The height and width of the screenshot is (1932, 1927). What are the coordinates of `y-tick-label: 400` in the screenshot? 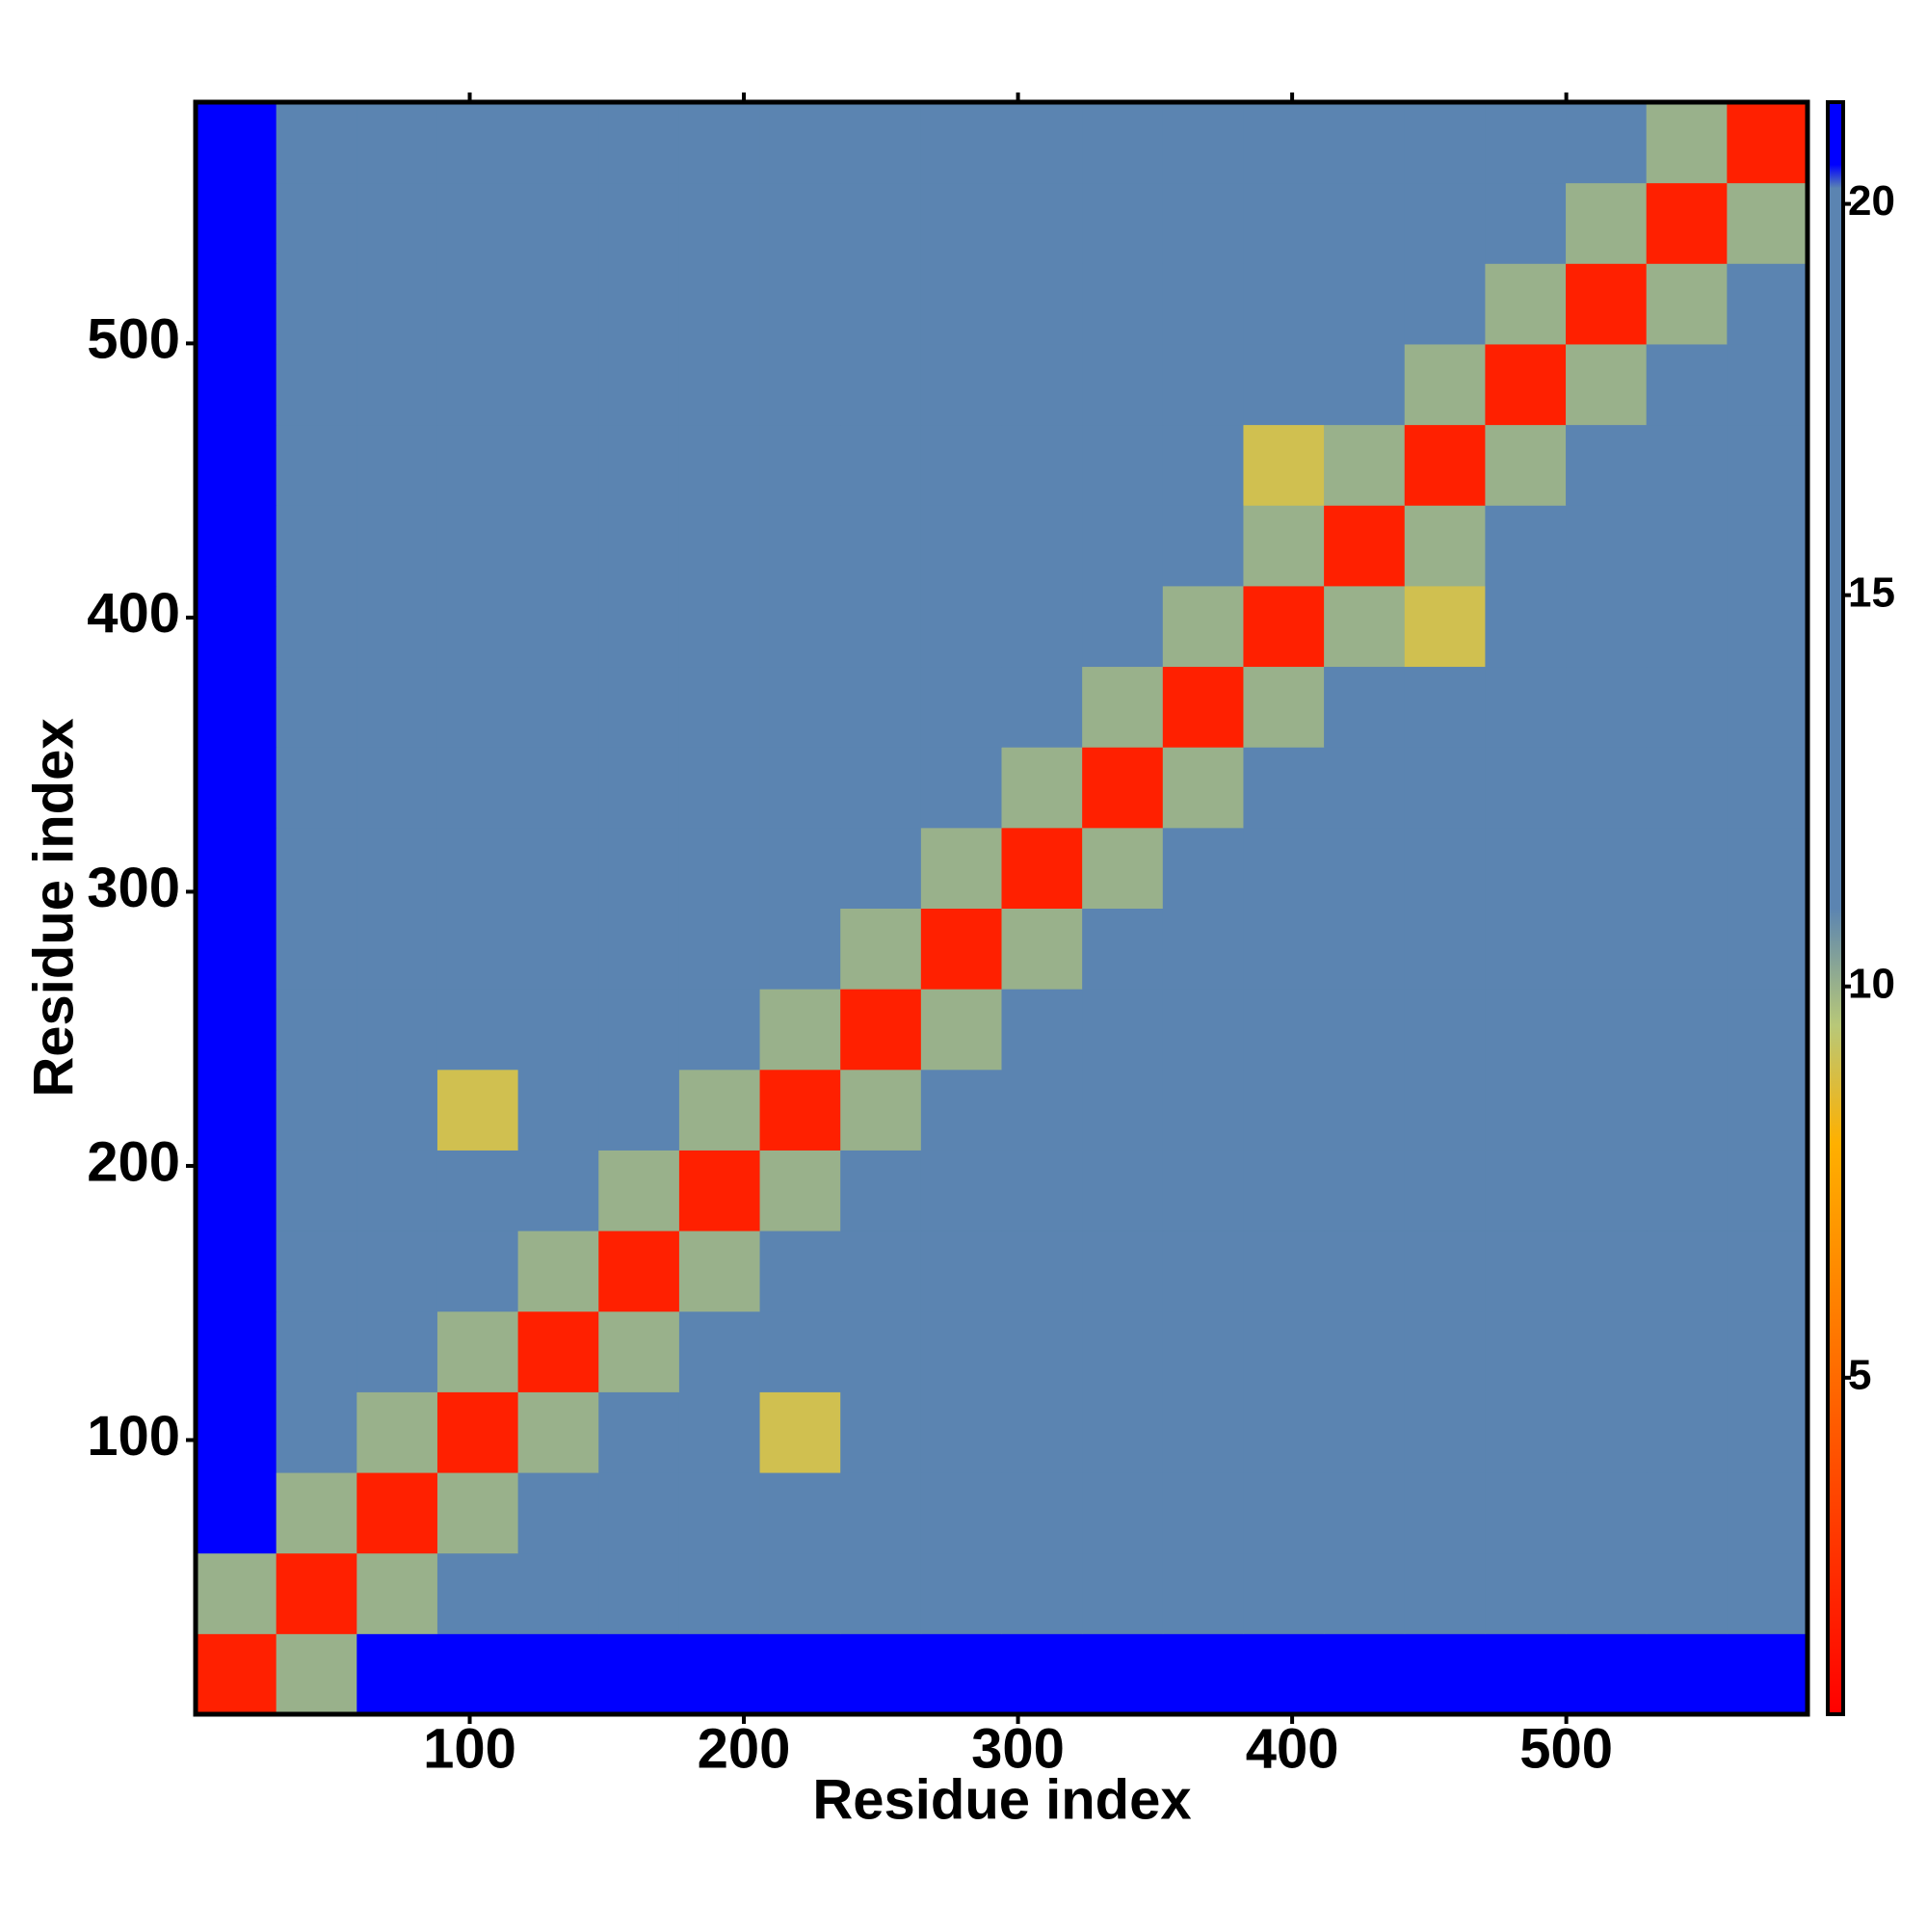 It's located at (133, 613).